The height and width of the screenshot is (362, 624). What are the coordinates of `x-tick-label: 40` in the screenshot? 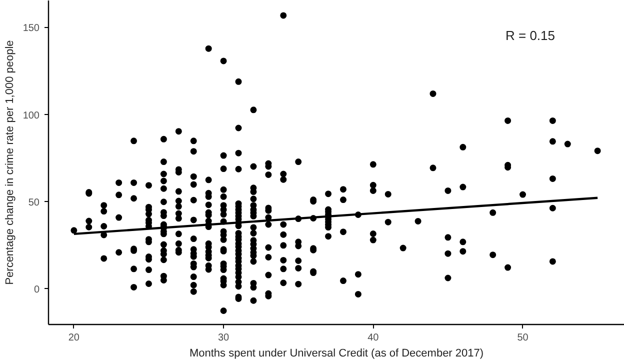 It's located at (374, 338).